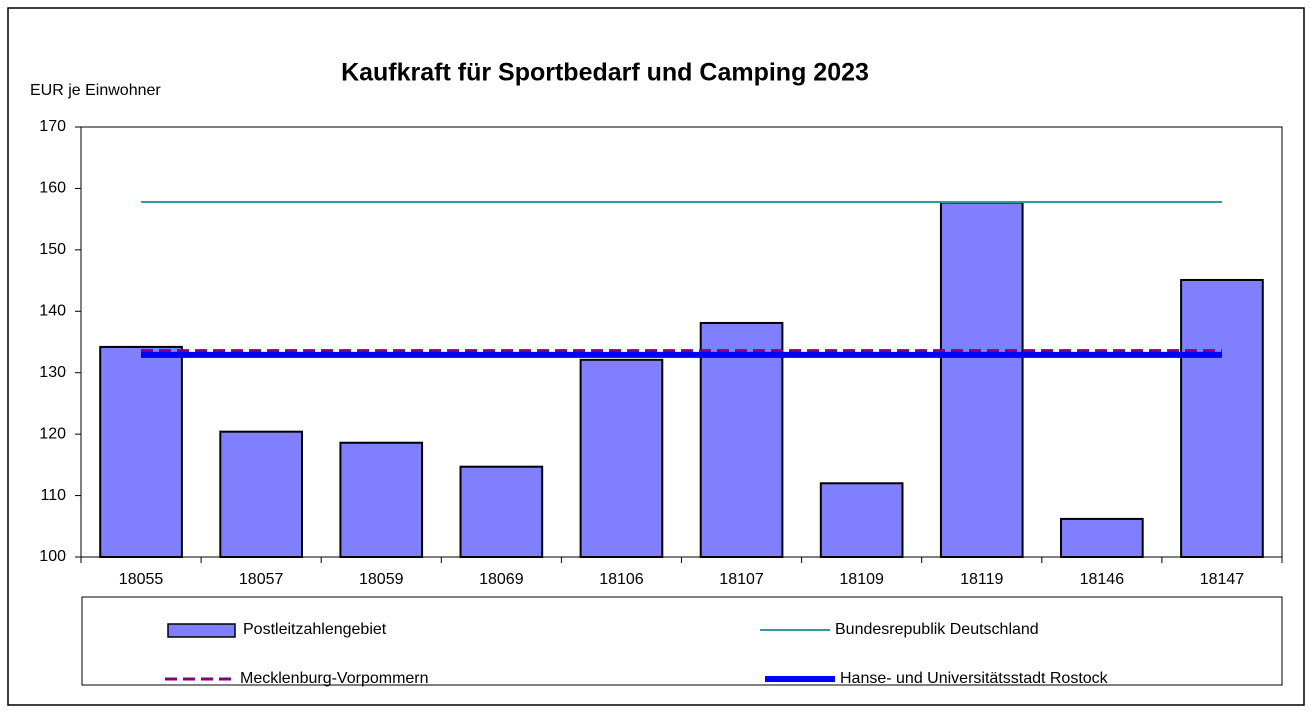 The width and height of the screenshot is (1312, 713). What do you see at coordinates (52, 556) in the screenshot?
I see `y-tick-label: 100` at bounding box center [52, 556].